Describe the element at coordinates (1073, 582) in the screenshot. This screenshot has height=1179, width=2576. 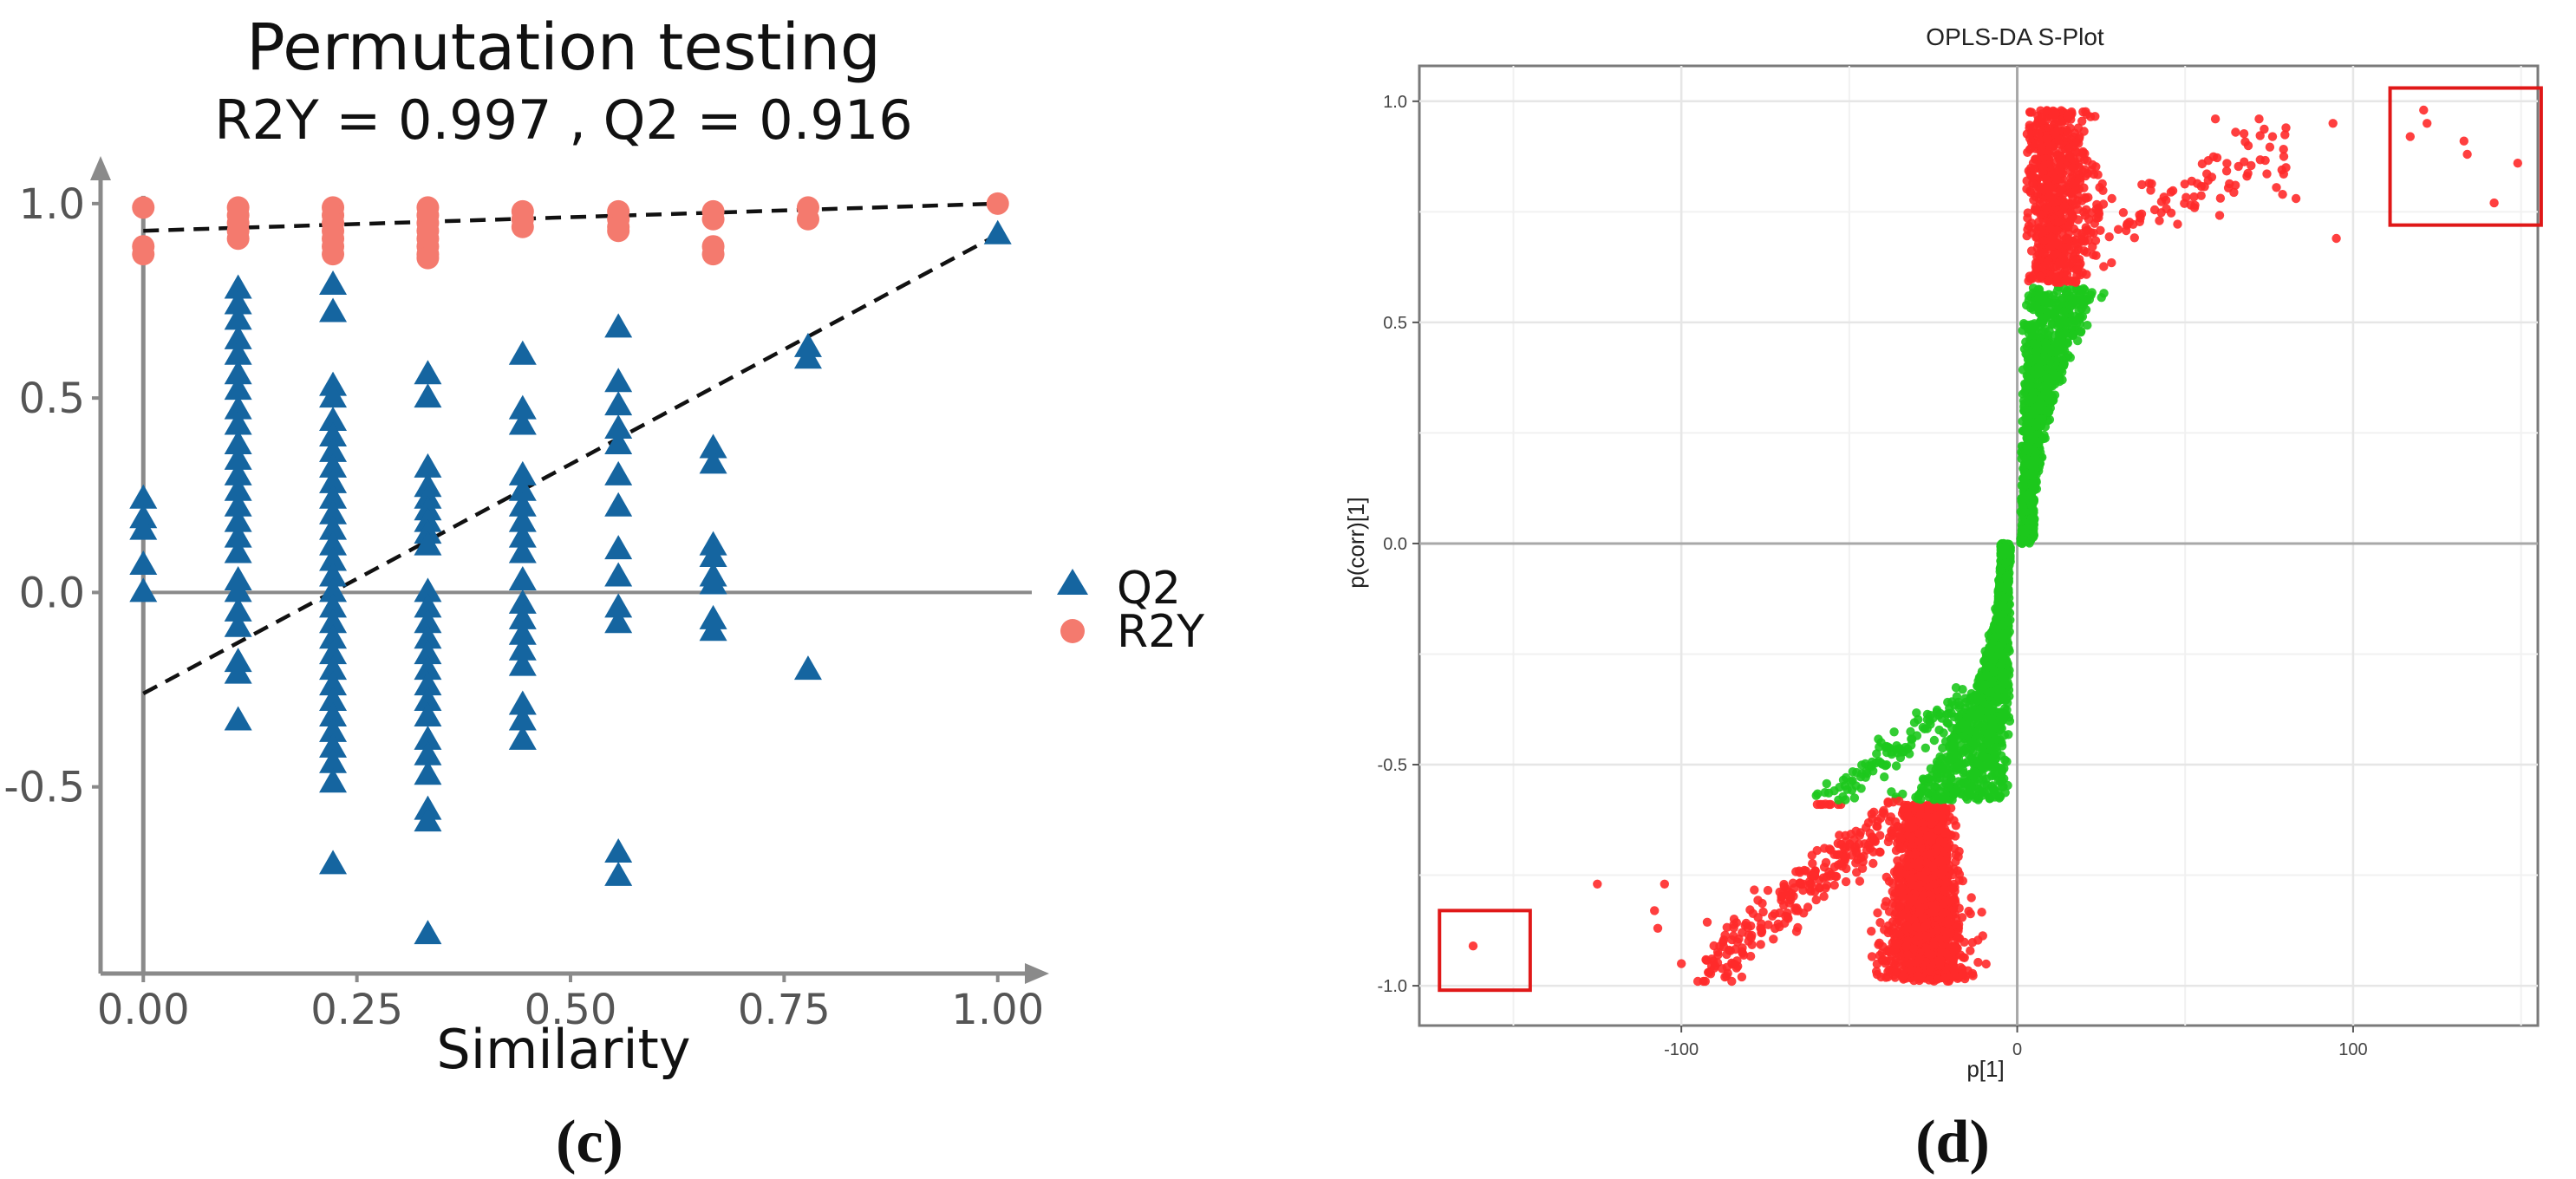
I see `legend-q2-marker` at that location.